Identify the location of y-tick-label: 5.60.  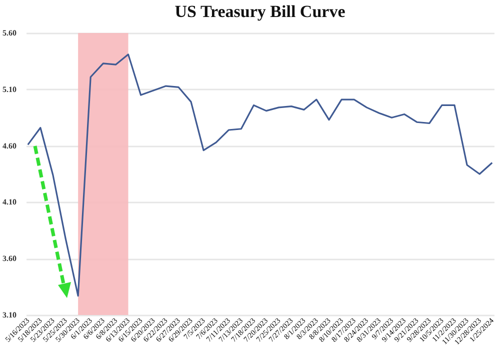
(9, 33).